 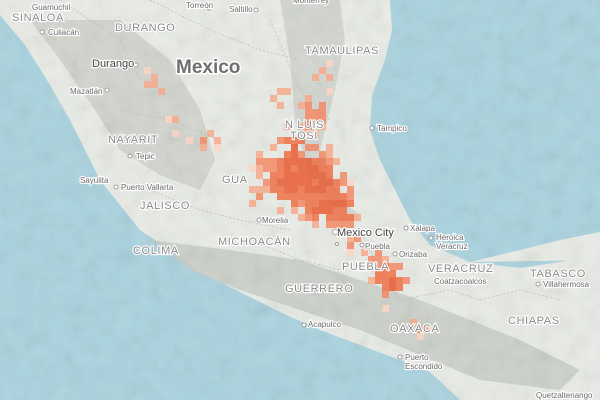 I want to click on city-label-morelia: Morelia, so click(x=275, y=220).